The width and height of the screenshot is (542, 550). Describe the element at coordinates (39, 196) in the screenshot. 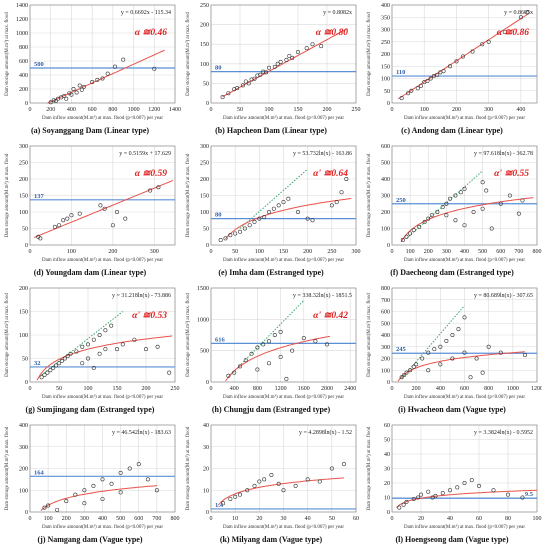

I see `reference-label: 137` at that location.